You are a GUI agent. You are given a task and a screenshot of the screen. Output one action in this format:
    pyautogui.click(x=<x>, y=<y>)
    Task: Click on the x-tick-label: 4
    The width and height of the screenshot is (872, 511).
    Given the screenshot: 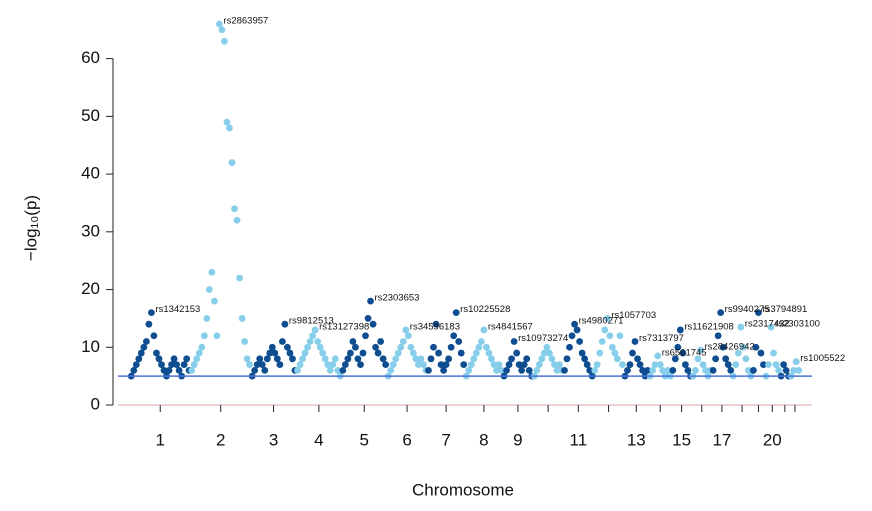 What is the action you would take?
    pyautogui.click(x=318, y=439)
    